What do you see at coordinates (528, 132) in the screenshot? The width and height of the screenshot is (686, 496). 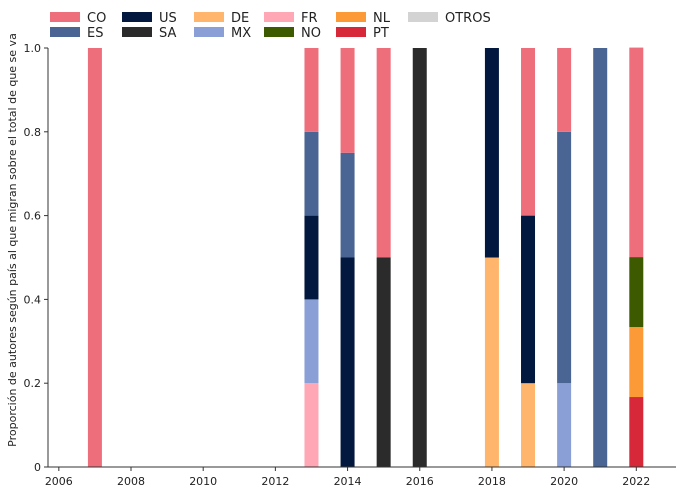 I see `bar-2019-co` at bounding box center [528, 132].